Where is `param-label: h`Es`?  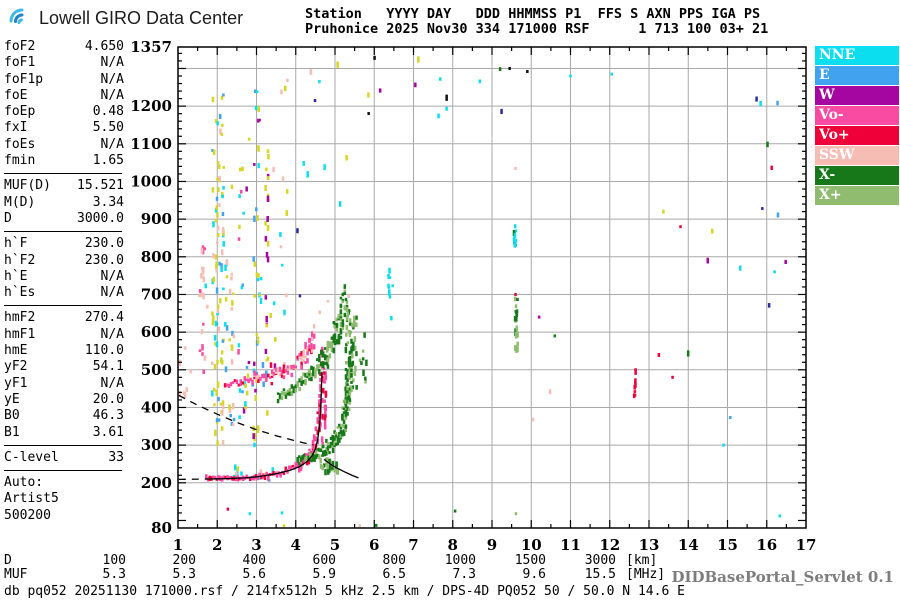
param-label: h`Es is located at coordinates (20, 293).